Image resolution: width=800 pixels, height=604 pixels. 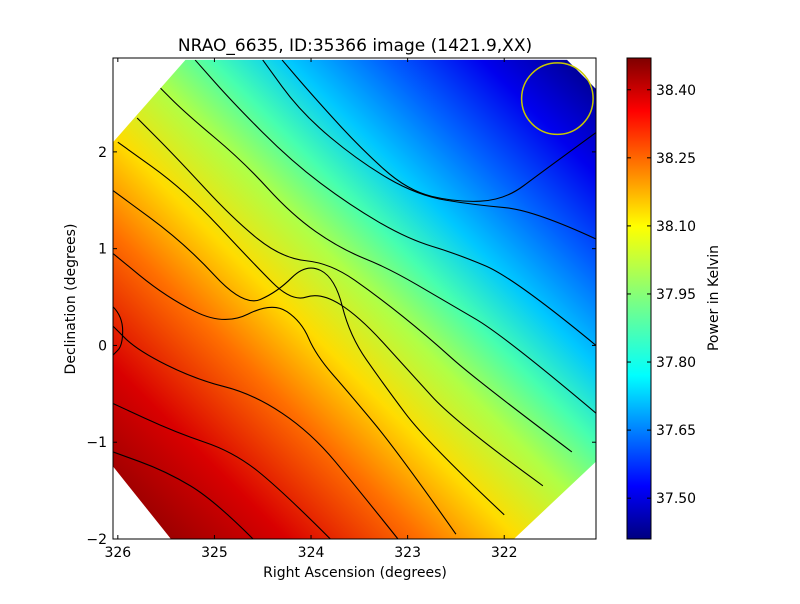 I want to click on colorbar-tick-label: 38.25, so click(x=676, y=159).